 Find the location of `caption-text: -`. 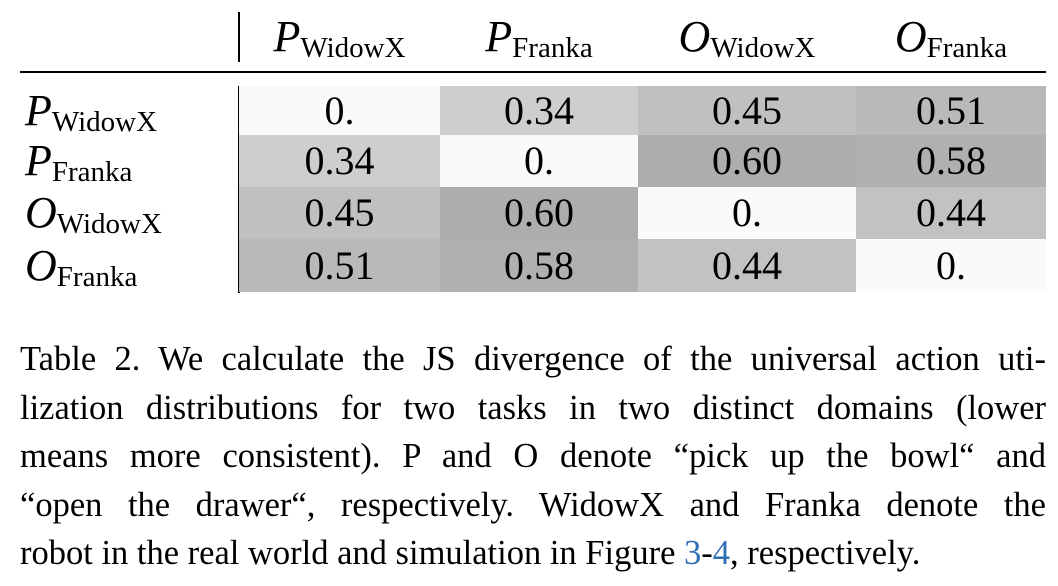

caption-text: - is located at coordinates (707, 553).